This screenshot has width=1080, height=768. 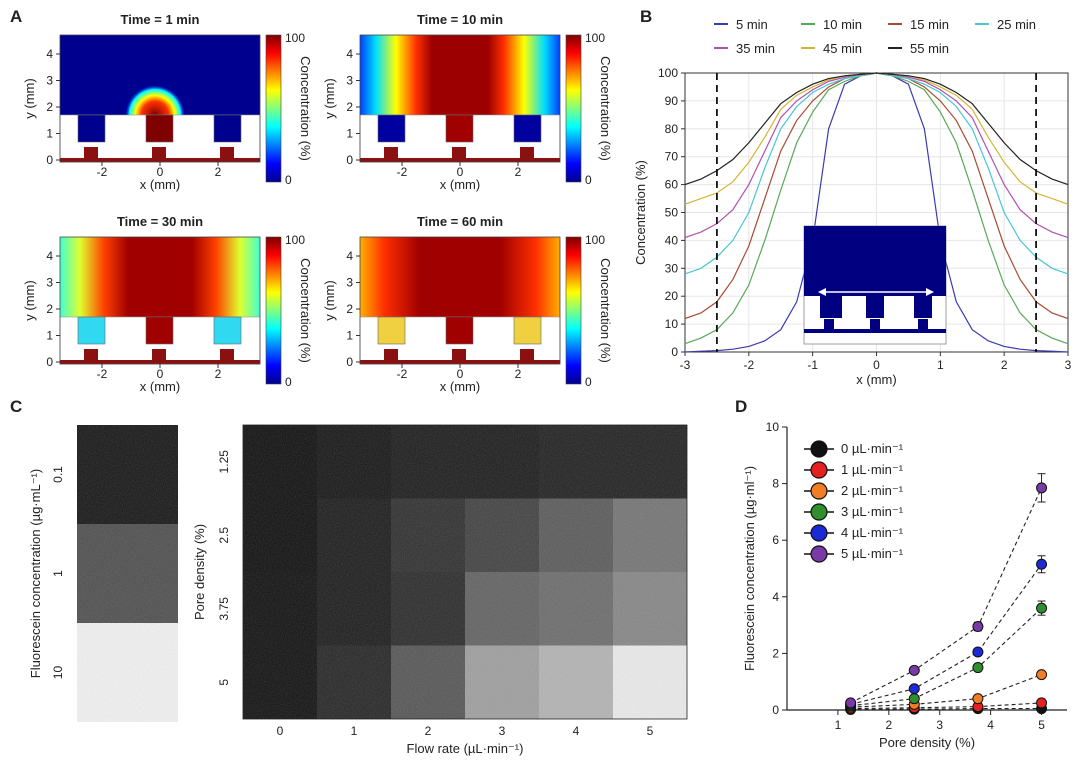 What do you see at coordinates (329, 98) in the screenshot?
I see `y-axis-title: y (mm)` at bounding box center [329, 98].